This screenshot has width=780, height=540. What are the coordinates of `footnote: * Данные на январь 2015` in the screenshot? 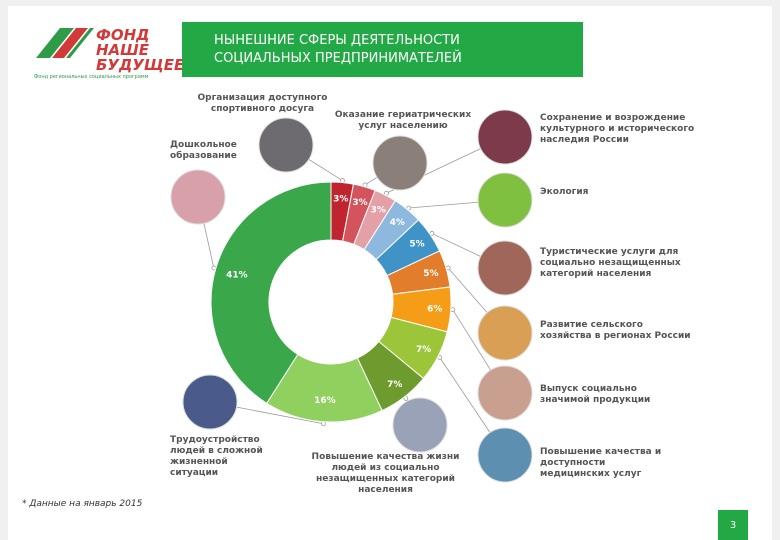 It's located at (82, 504).